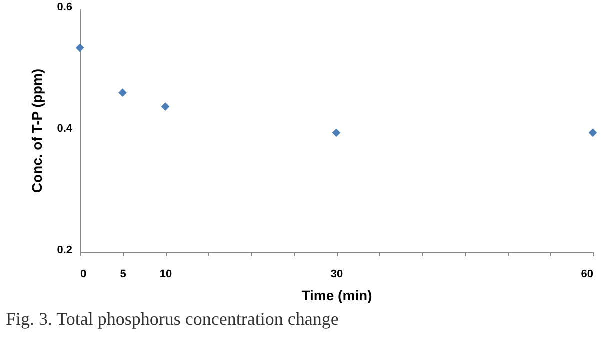  Describe the element at coordinates (123, 274) in the screenshot. I see `x-tick-label: 5` at that location.